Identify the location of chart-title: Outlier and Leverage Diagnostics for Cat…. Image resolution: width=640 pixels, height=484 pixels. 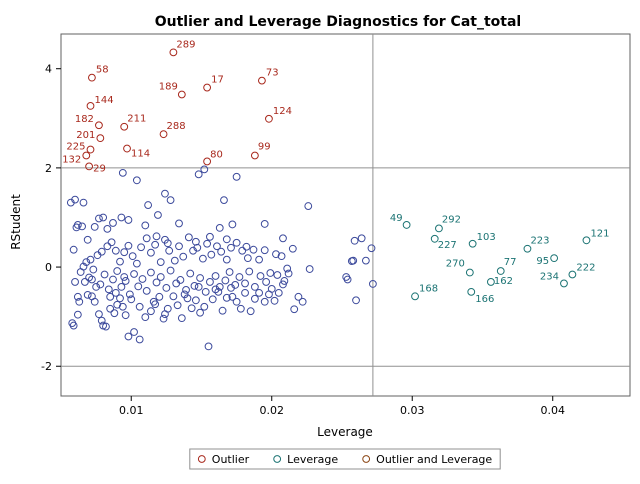
(338, 22).